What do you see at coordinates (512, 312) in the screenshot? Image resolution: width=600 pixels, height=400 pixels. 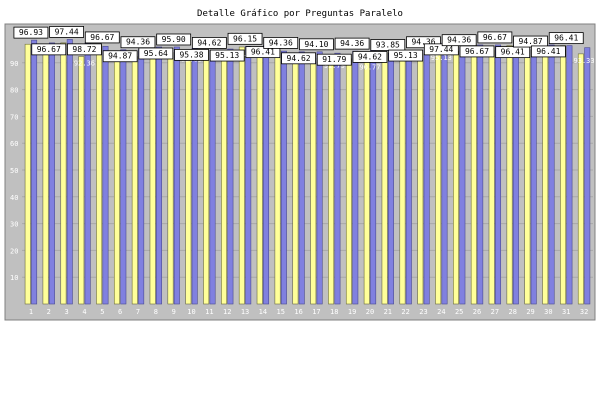 I see `x-tick-label: 28` at bounding box center [512, 312].